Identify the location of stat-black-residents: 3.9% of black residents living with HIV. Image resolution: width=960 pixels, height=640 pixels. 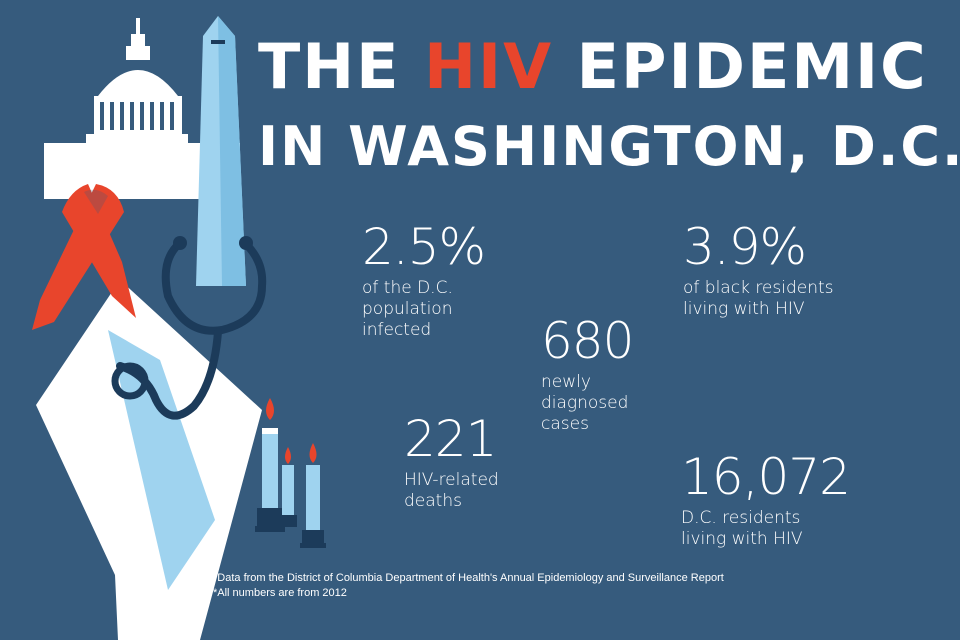
(758, 271).